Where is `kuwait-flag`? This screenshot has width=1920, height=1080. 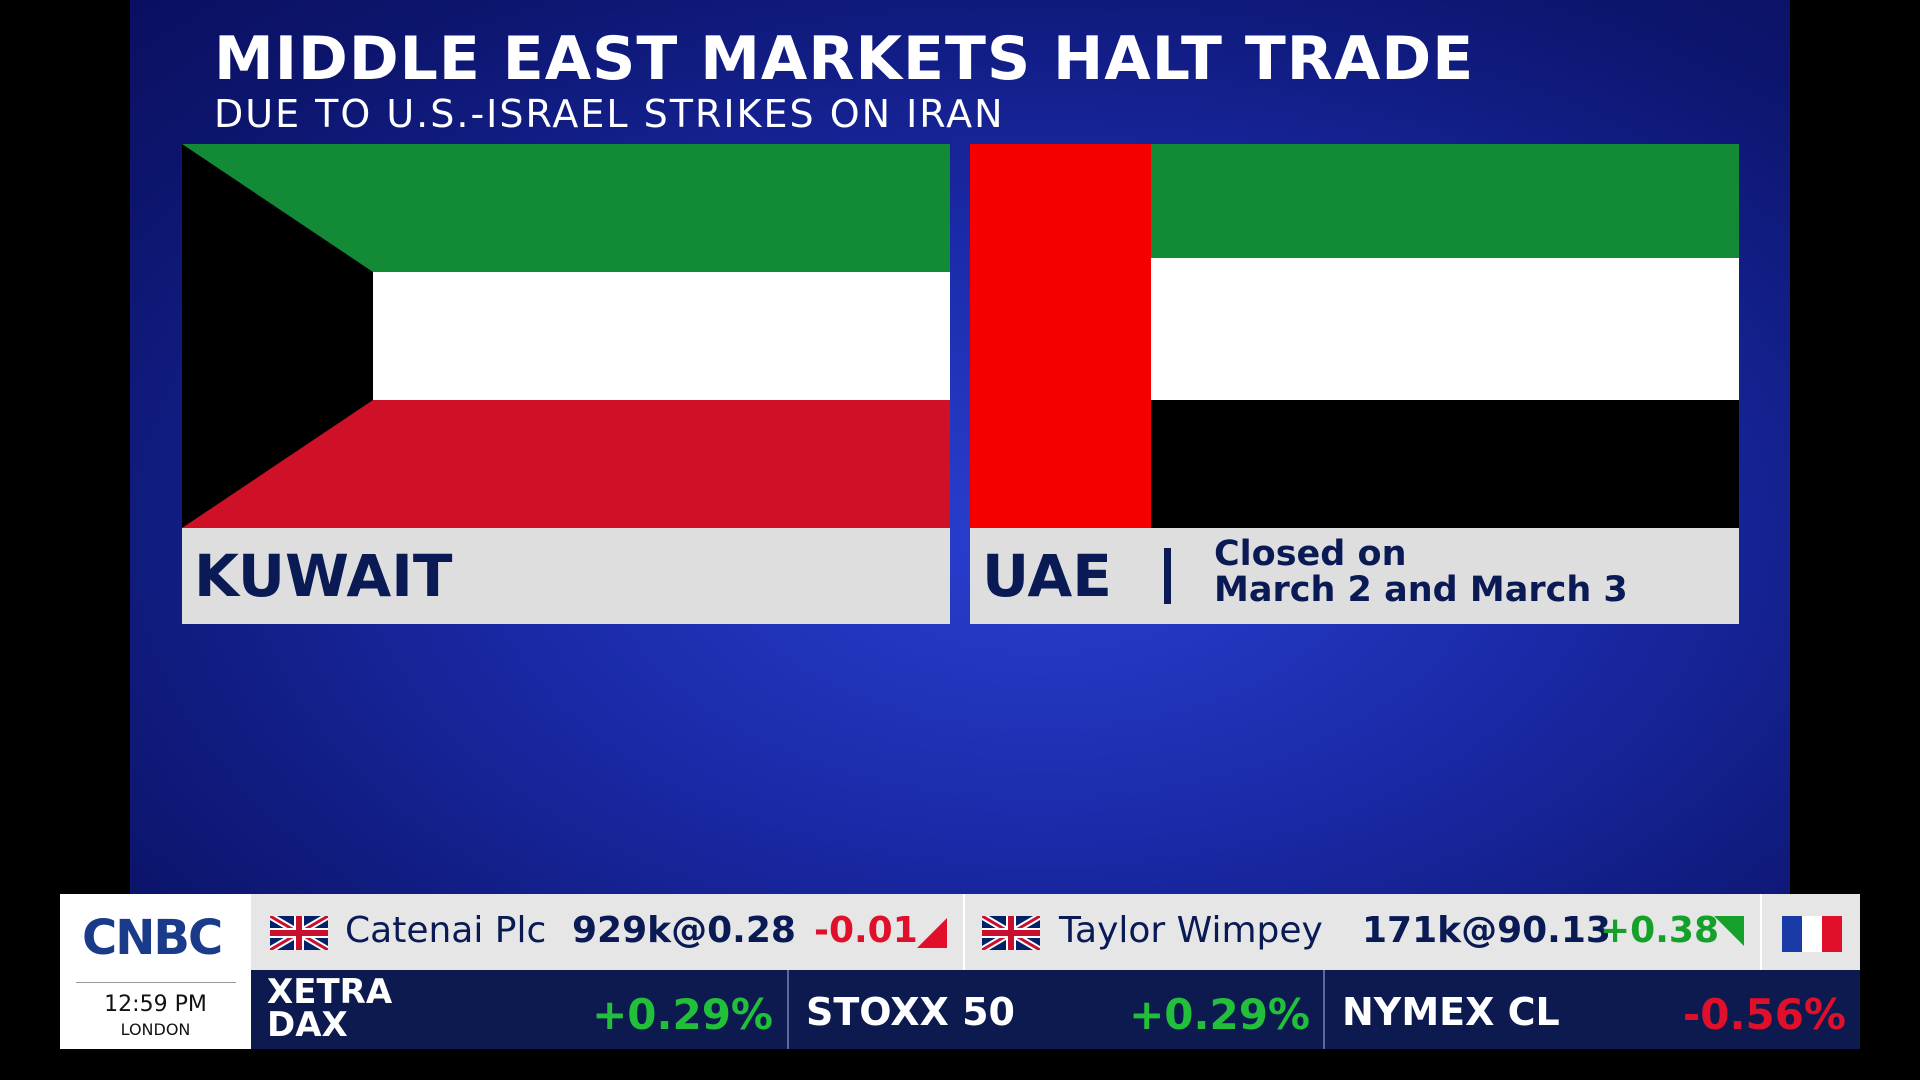
kuwait-flag is located at coordinates (566, 336).